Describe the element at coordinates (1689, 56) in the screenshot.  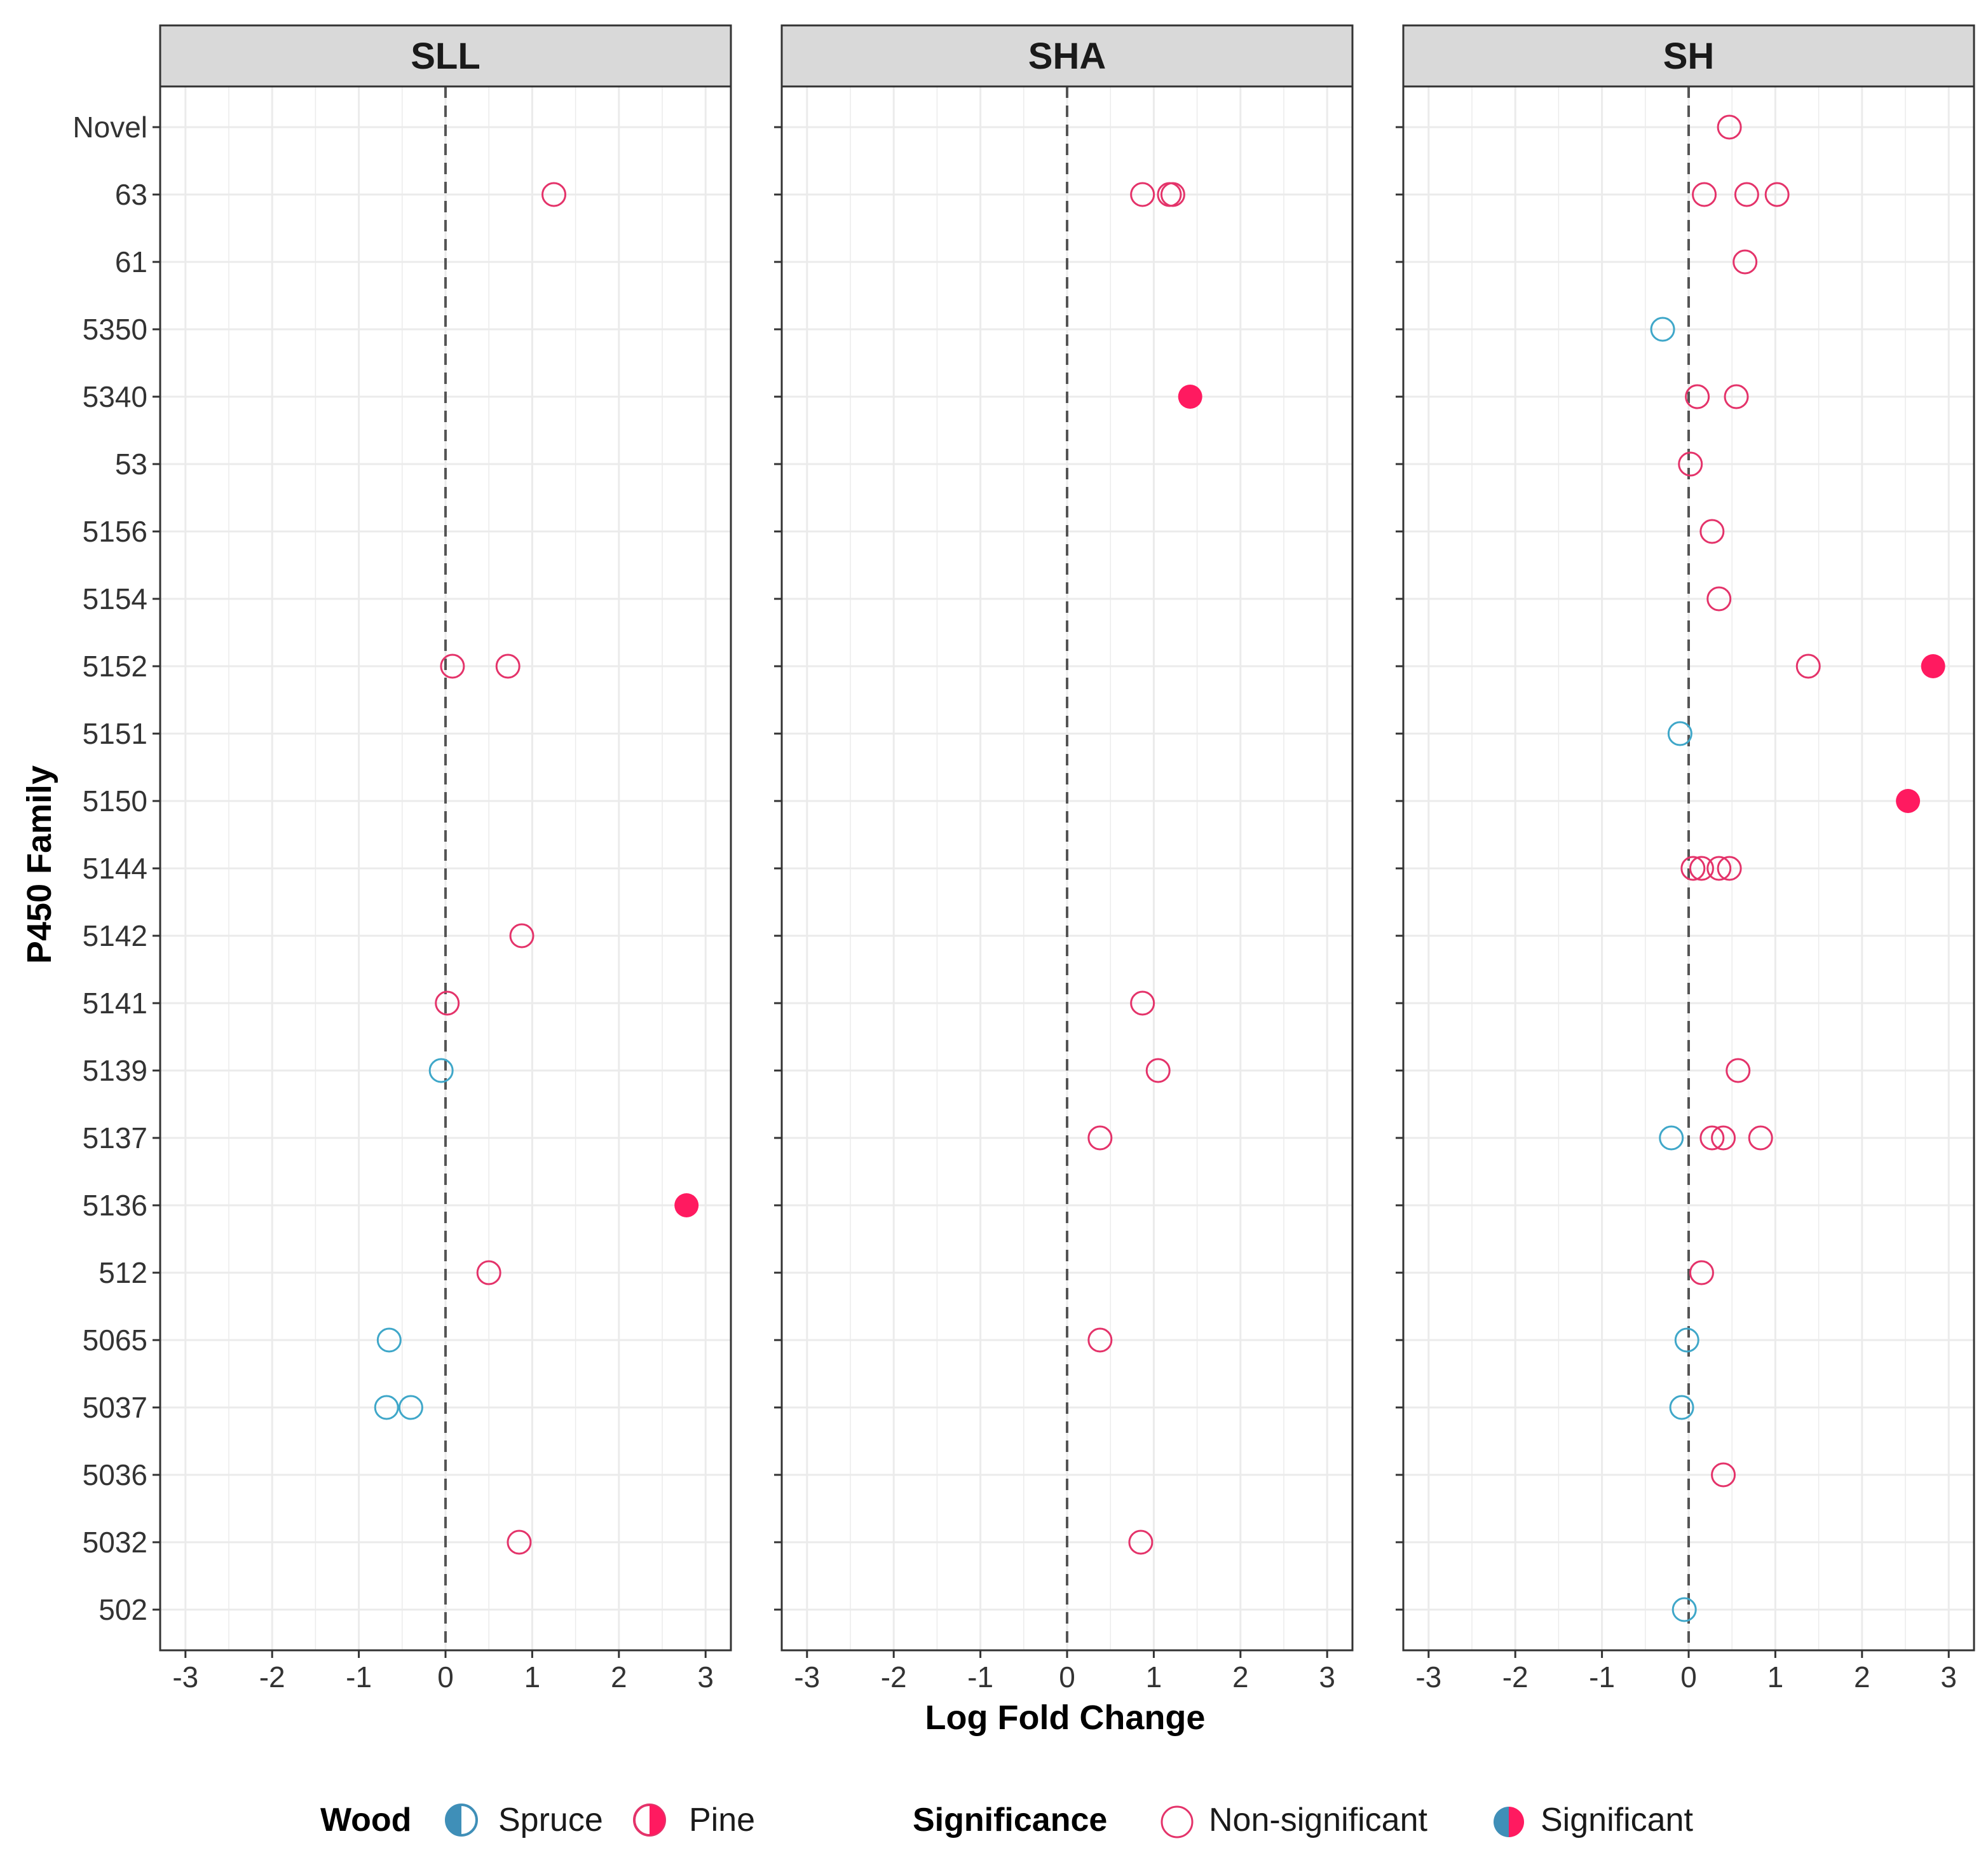
I see `facet-title: SH` at that location.